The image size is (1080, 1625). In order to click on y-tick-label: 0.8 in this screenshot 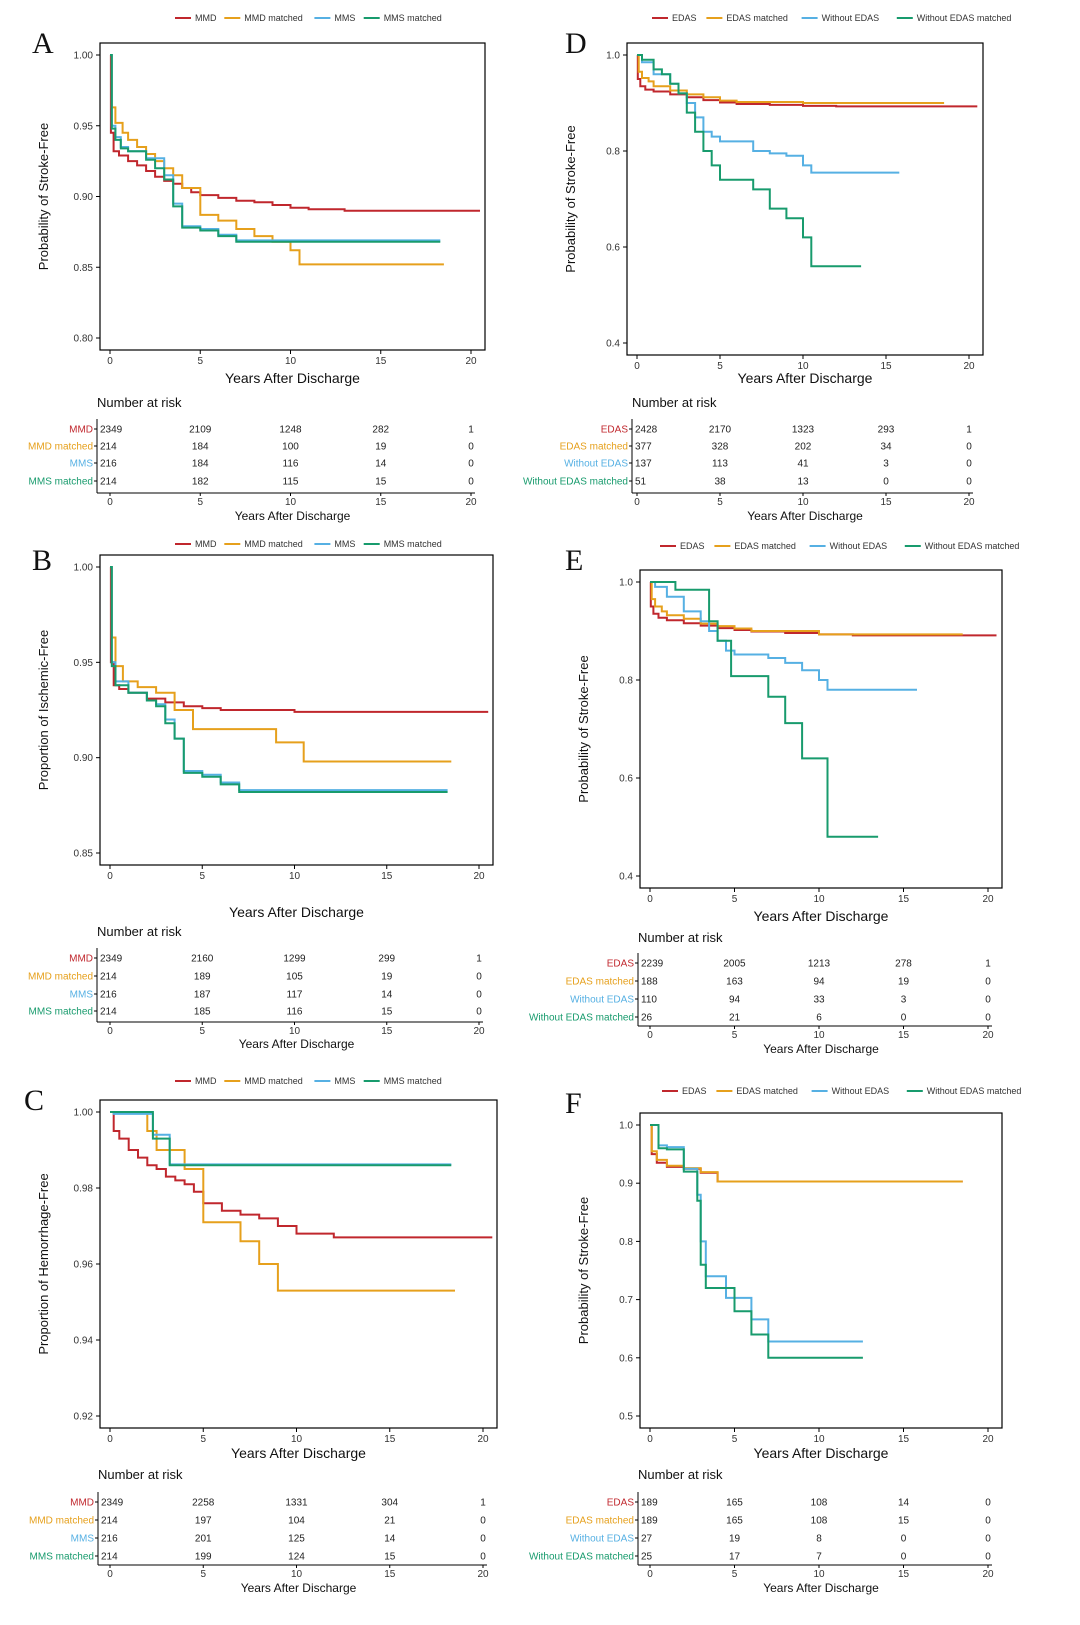, I will do `click(626, 1242)`.